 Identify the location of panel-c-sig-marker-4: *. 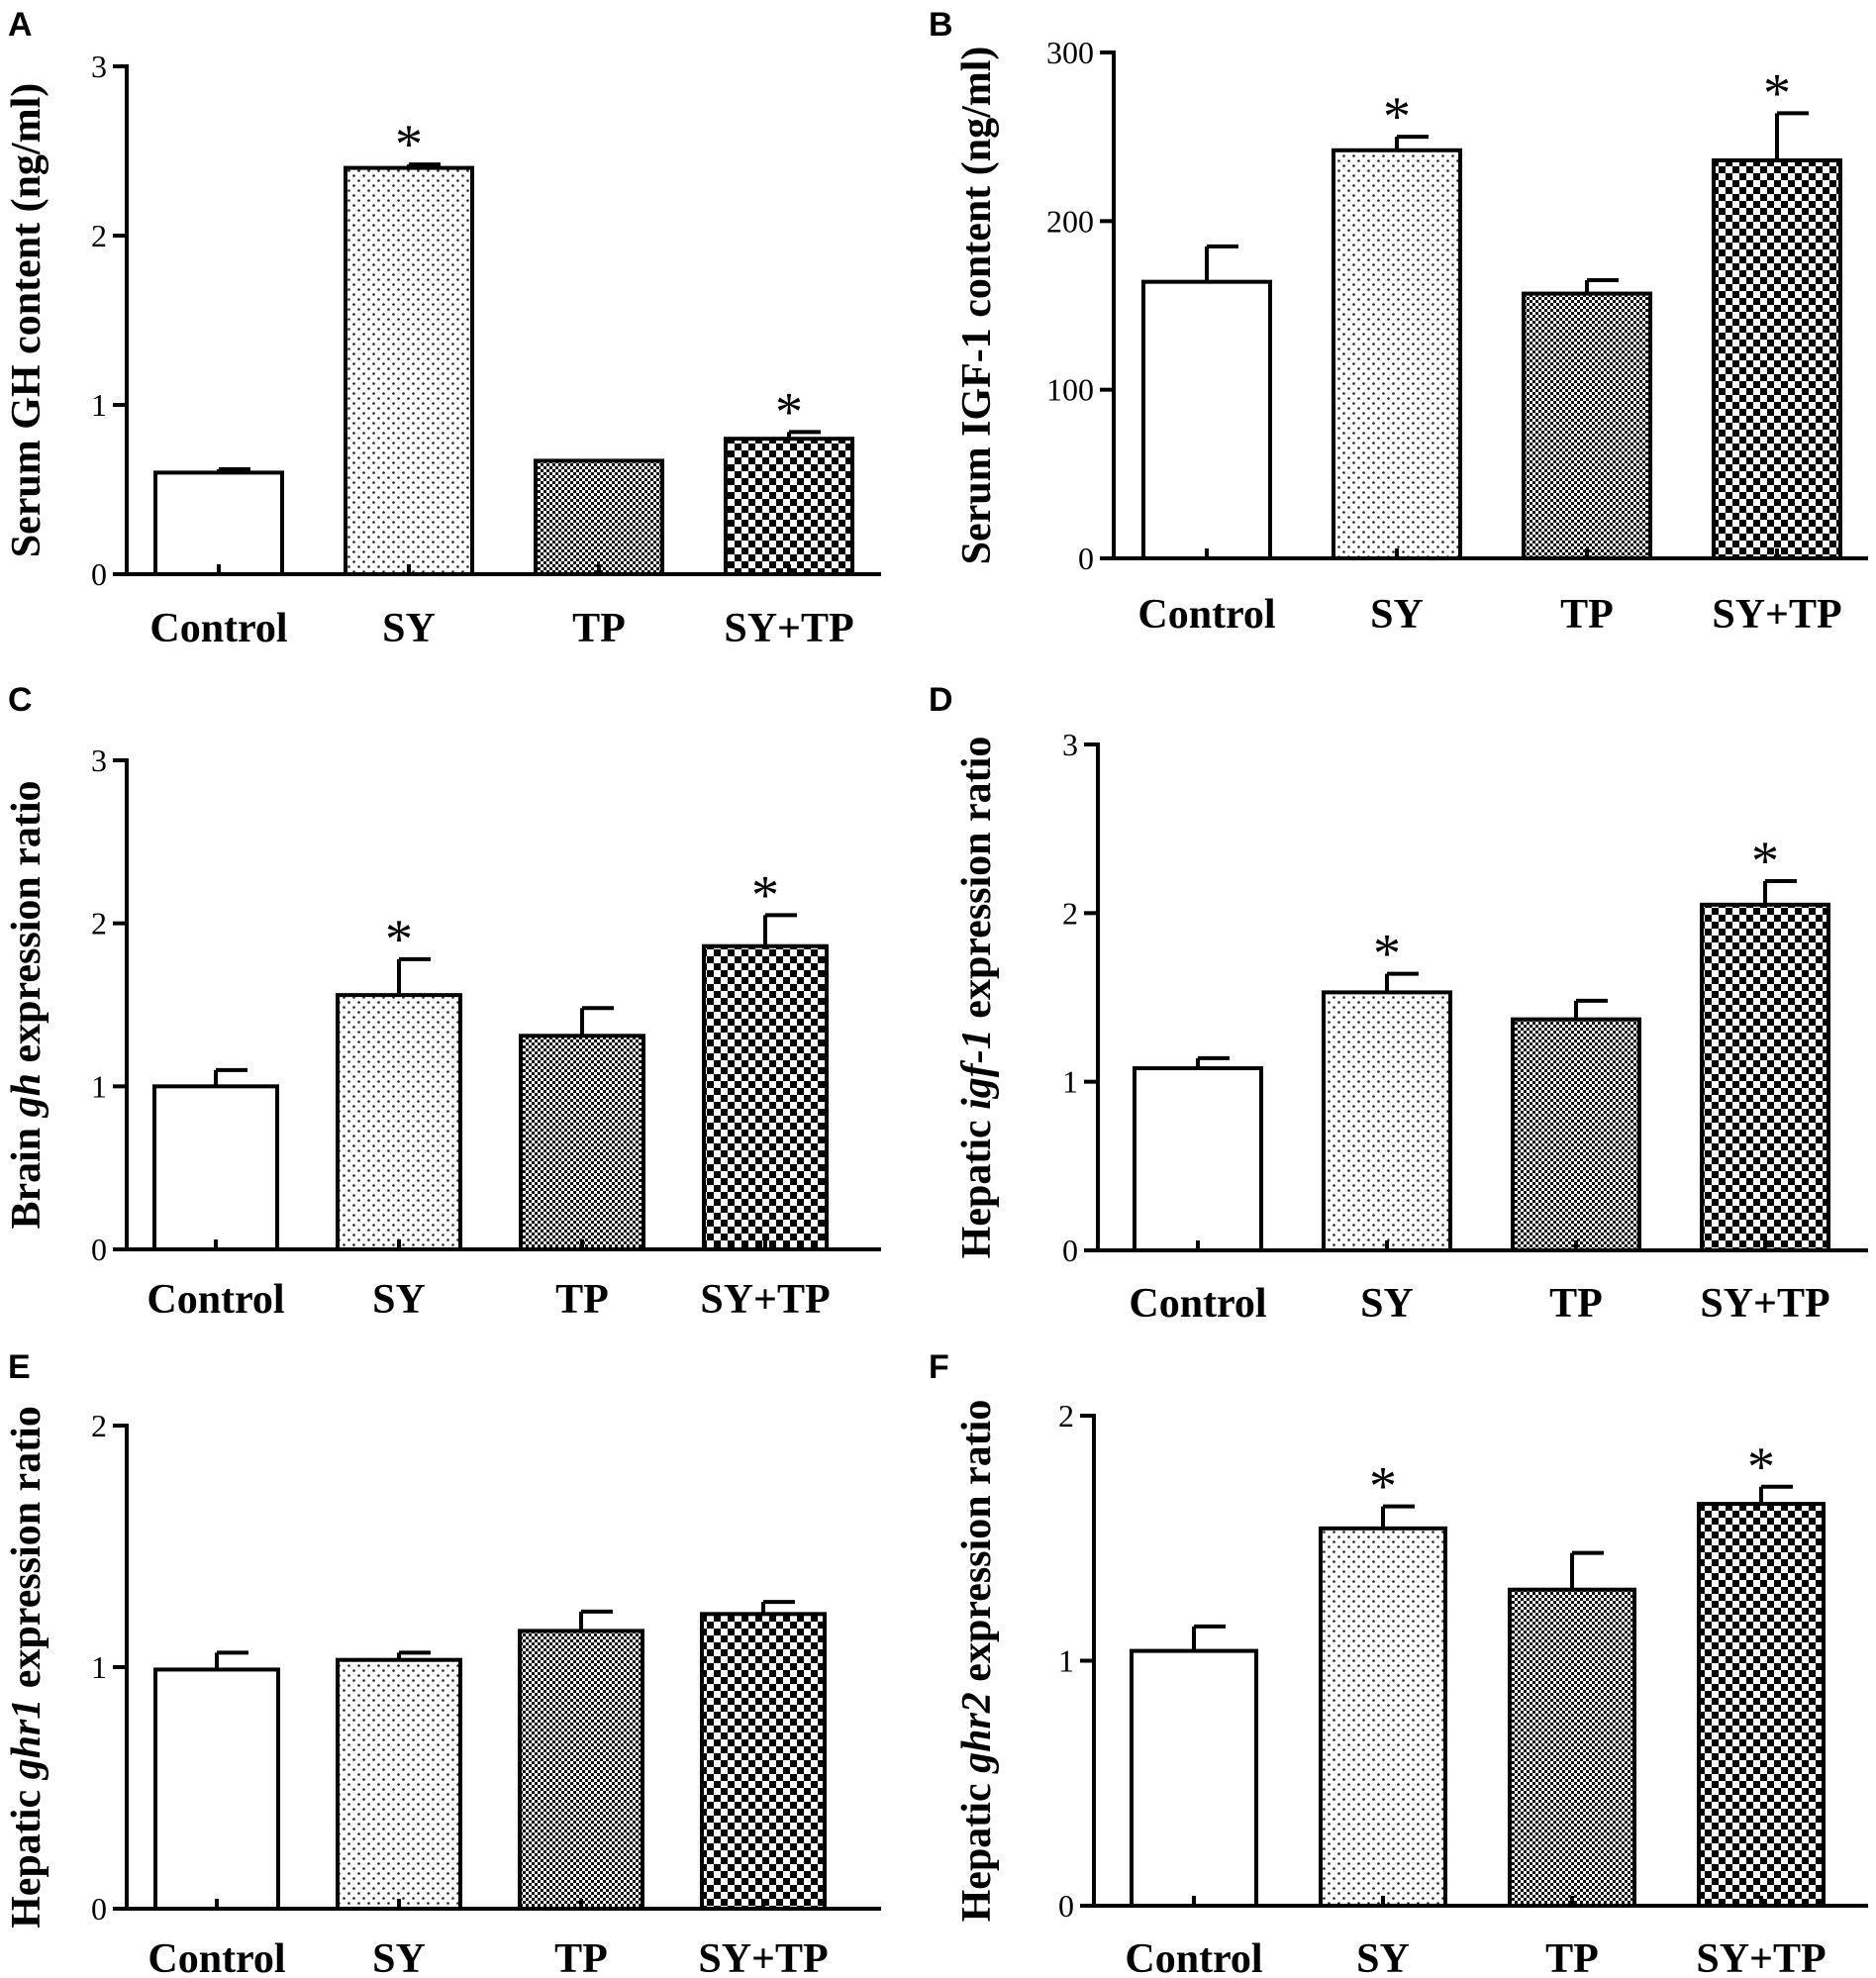
(765, 895).